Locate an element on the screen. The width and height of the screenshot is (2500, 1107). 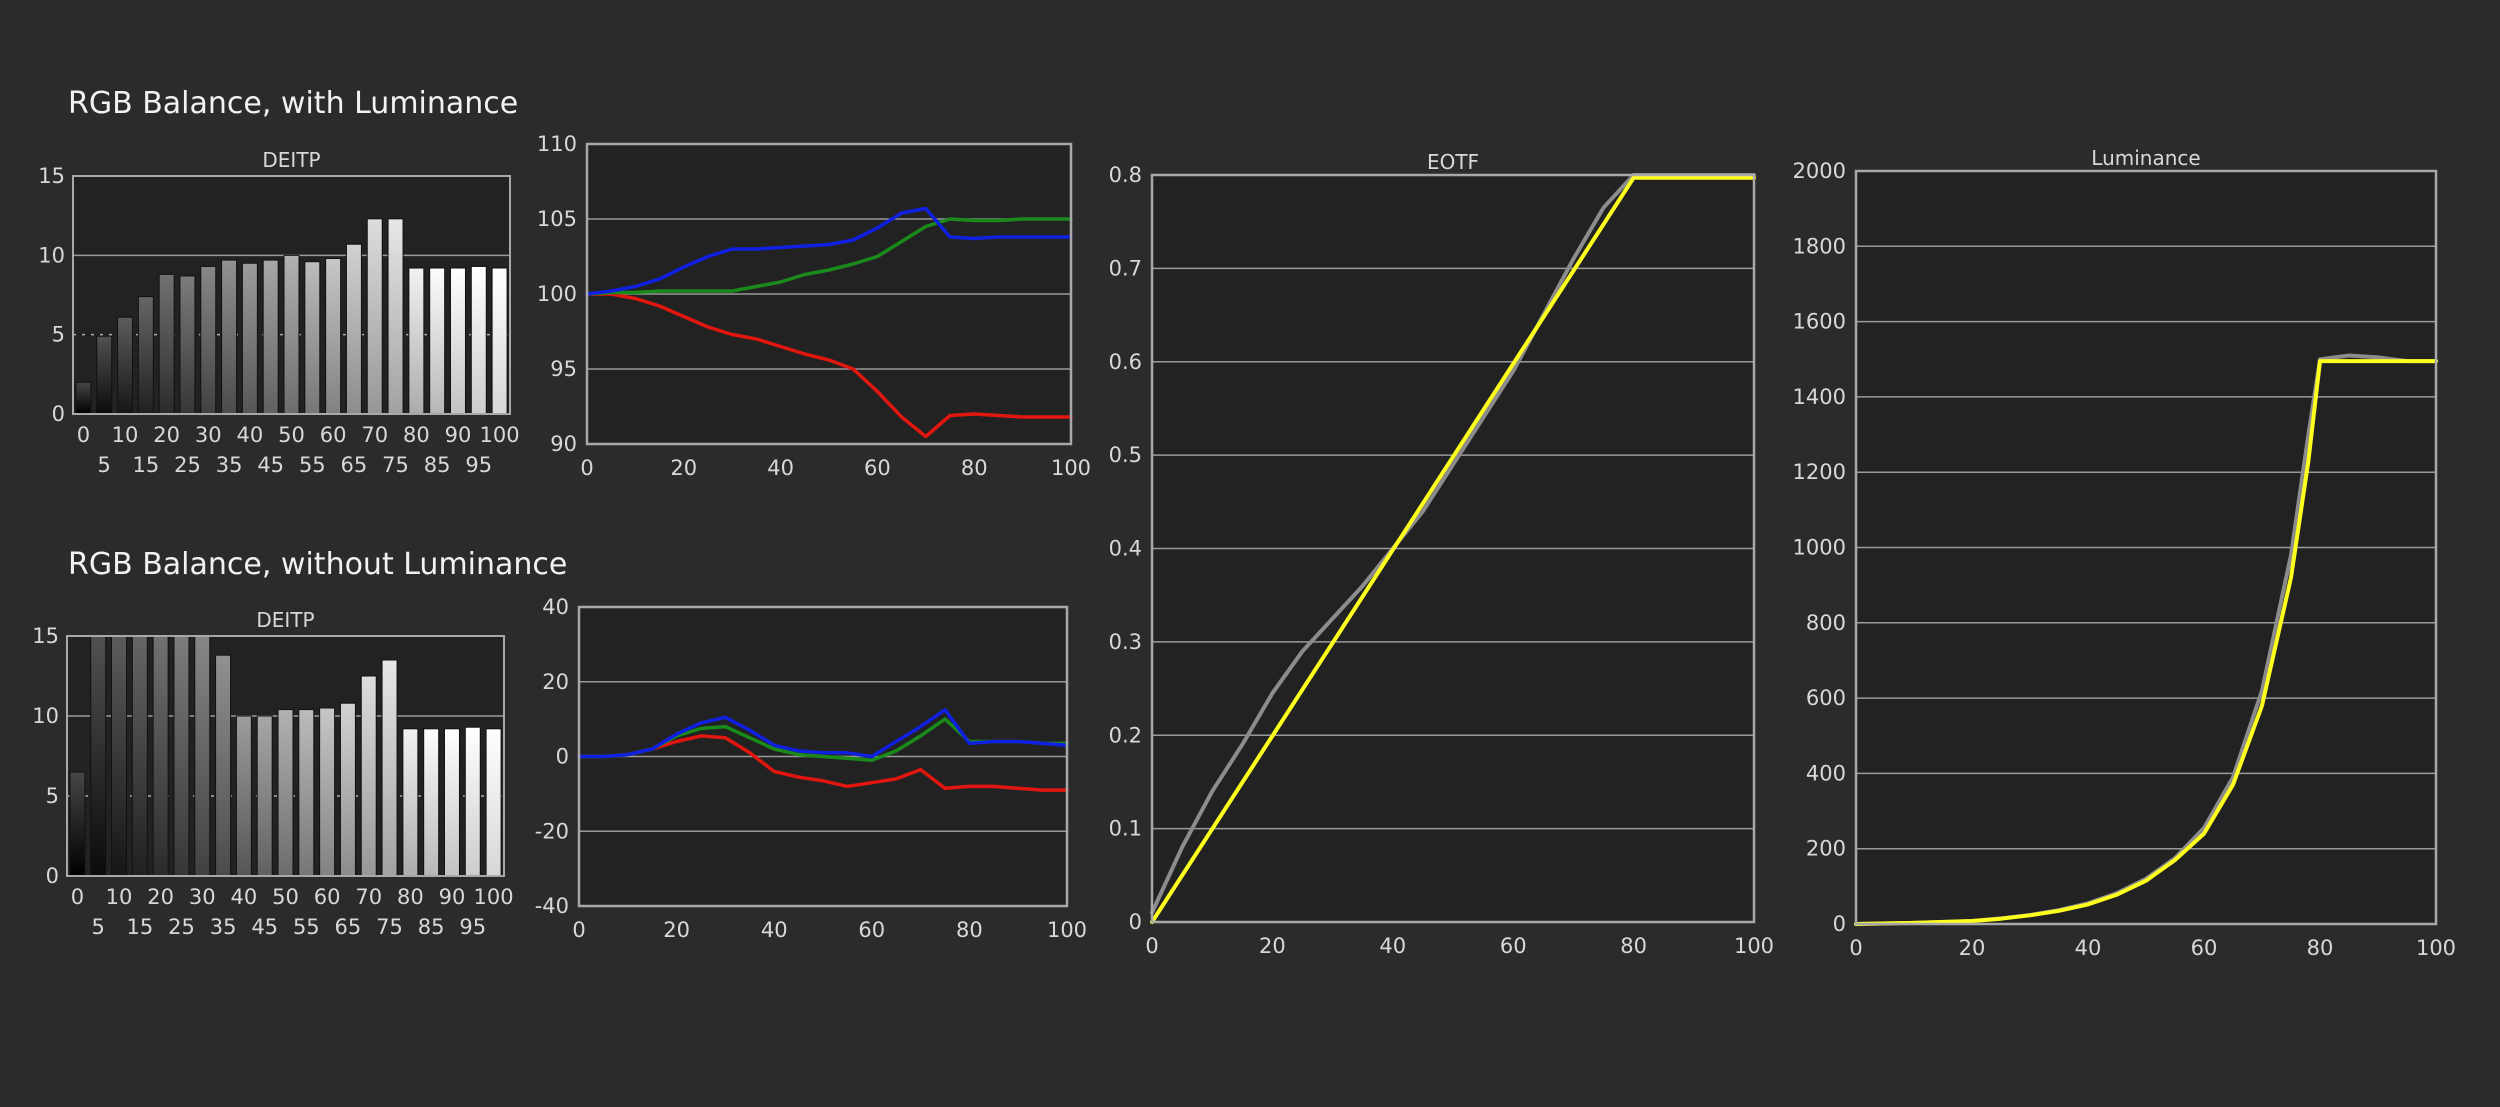
y-tick-label: 90 is located at coordinates (563, 444).